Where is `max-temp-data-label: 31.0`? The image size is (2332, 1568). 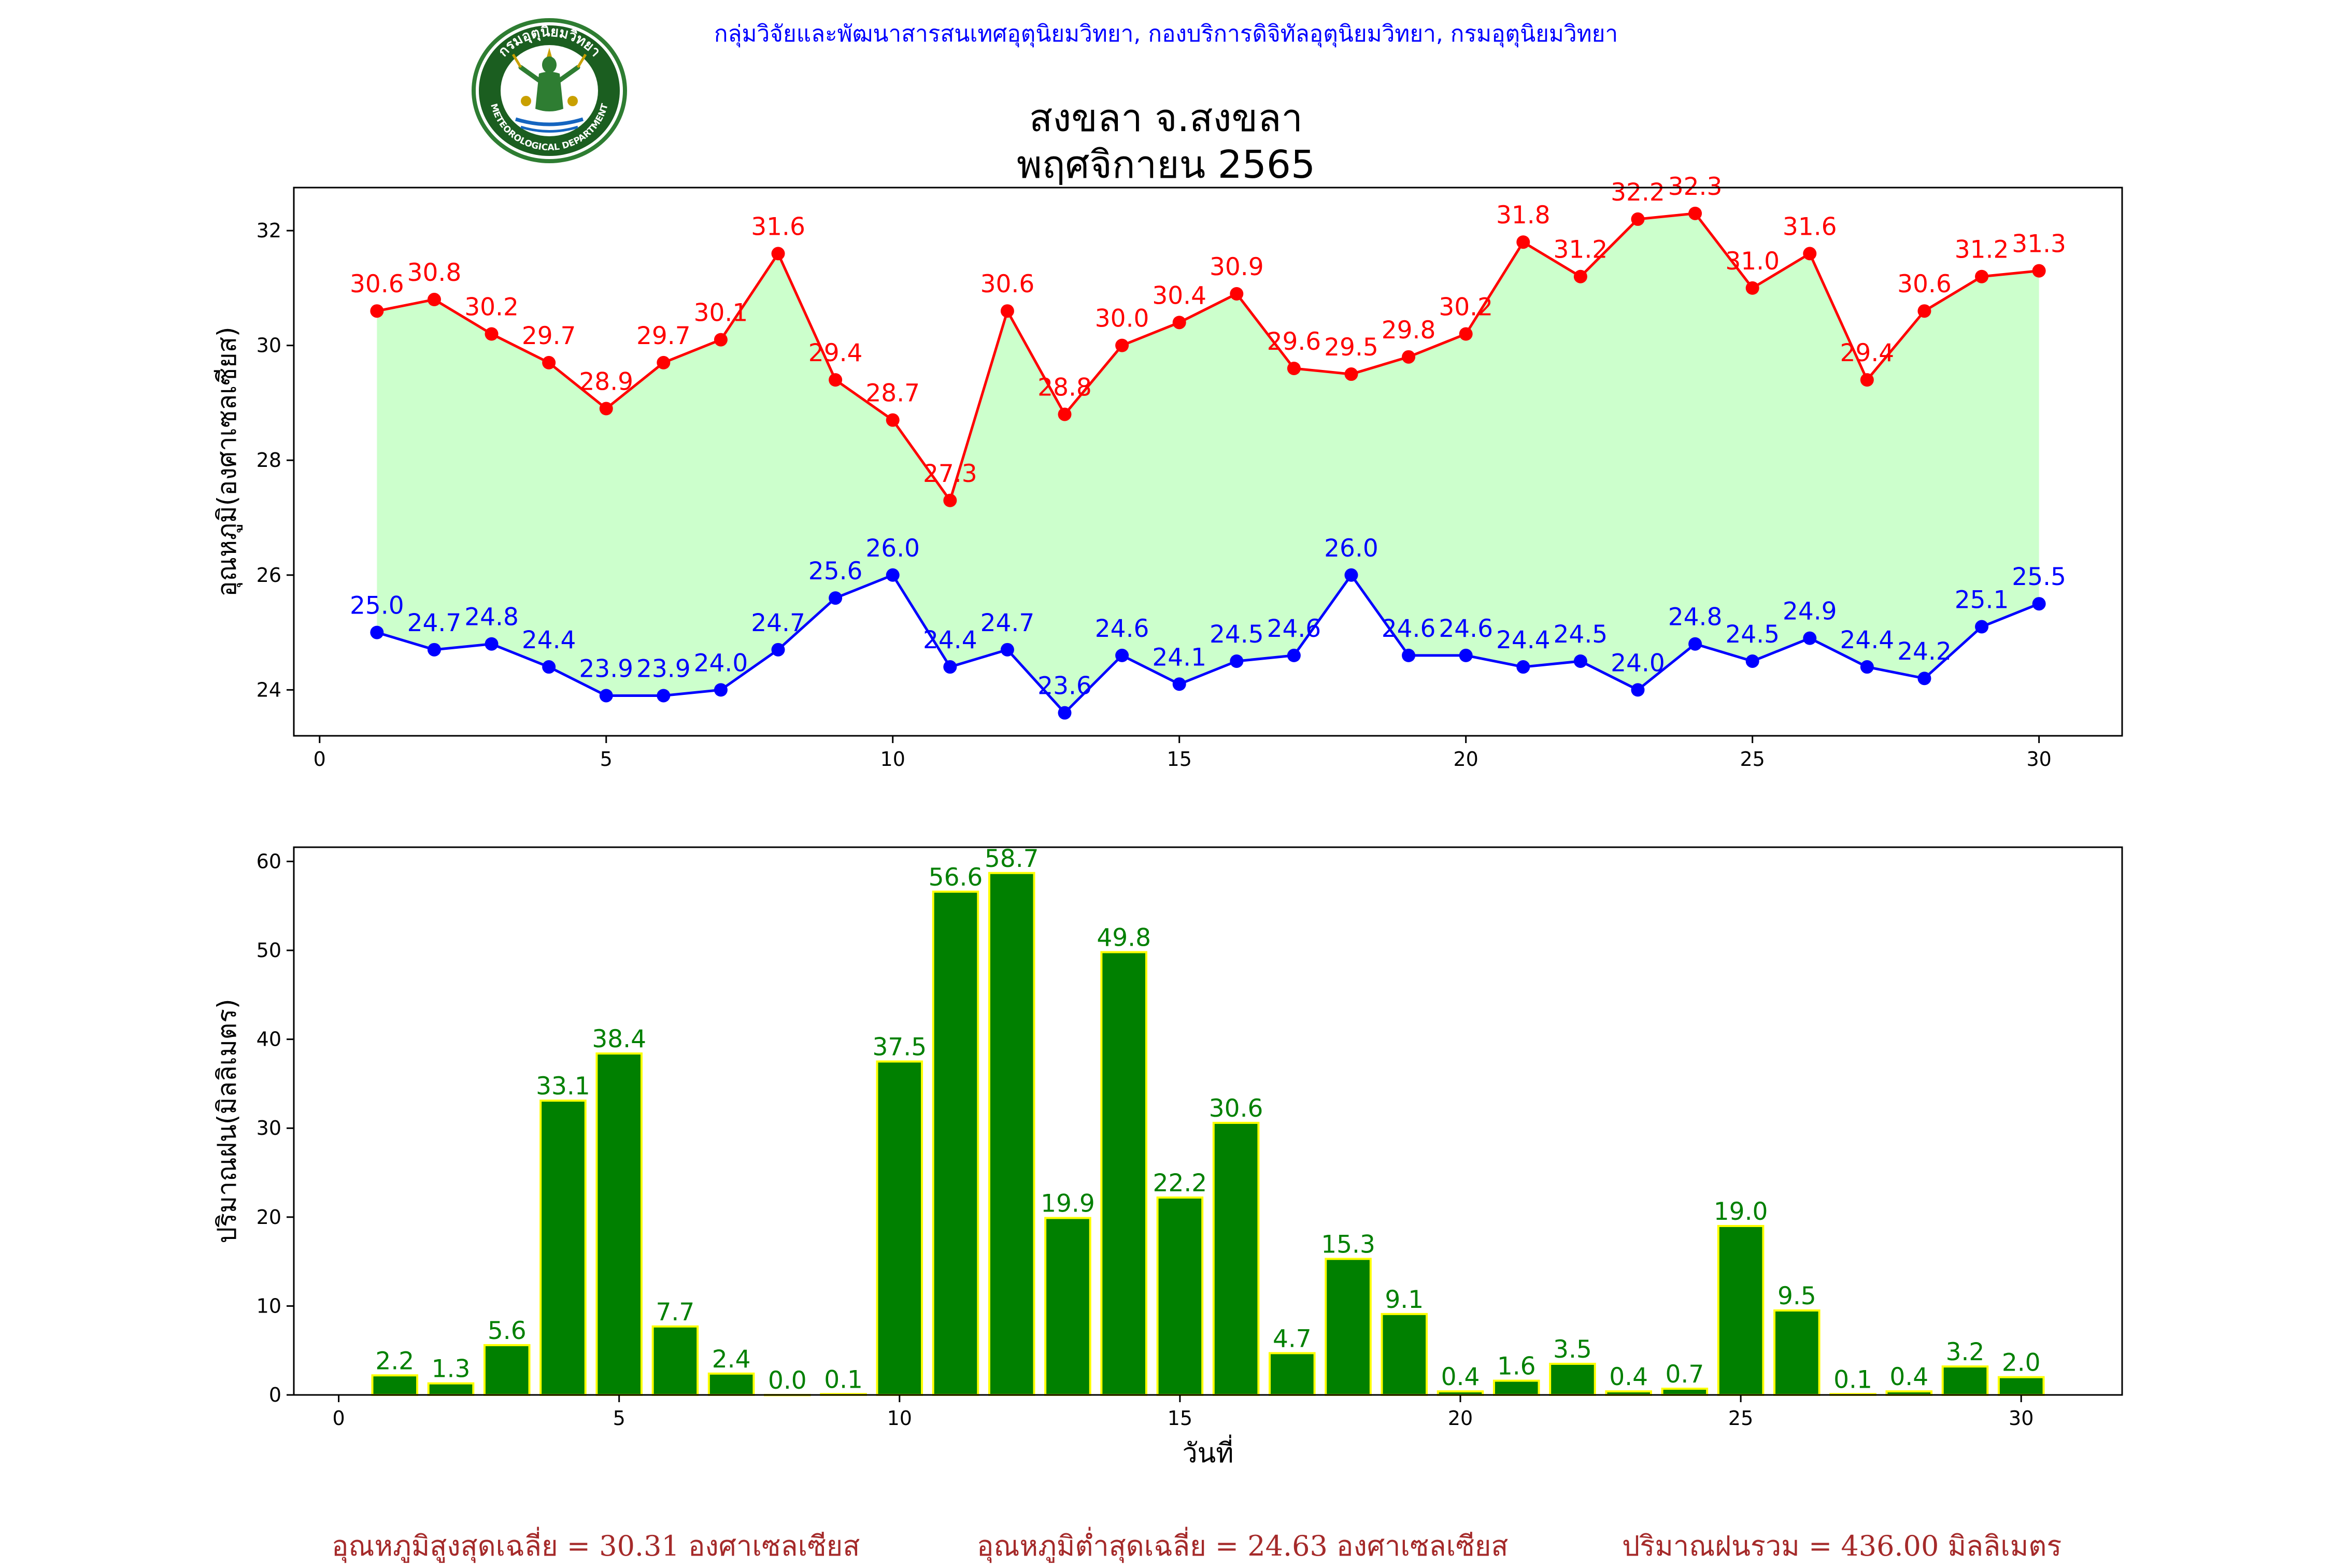 max-temp-data-label: 31.0 is located at coordinates (1753, 261).